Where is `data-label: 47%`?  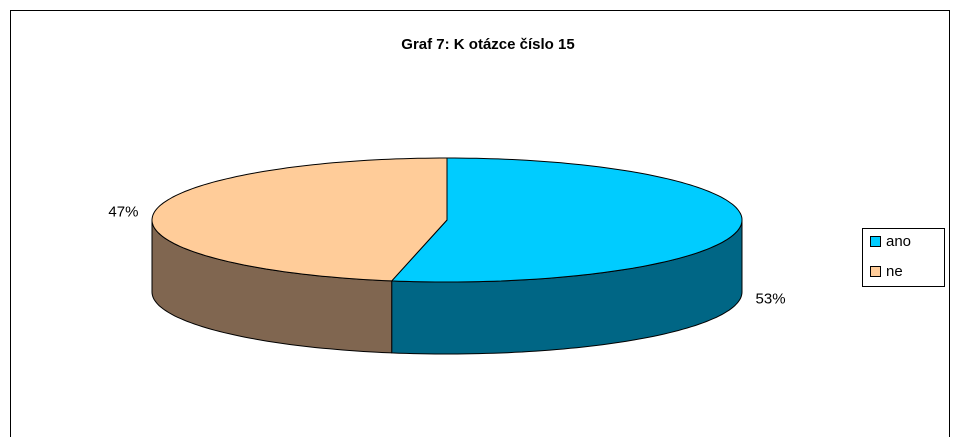 data-label: 47% is located at coordinates (123, 211).